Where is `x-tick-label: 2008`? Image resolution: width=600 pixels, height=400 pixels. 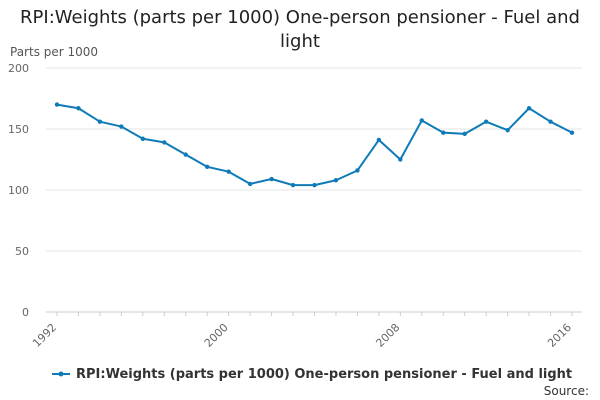 x-tick-label: 2008 is located at coordinates (387, 335).